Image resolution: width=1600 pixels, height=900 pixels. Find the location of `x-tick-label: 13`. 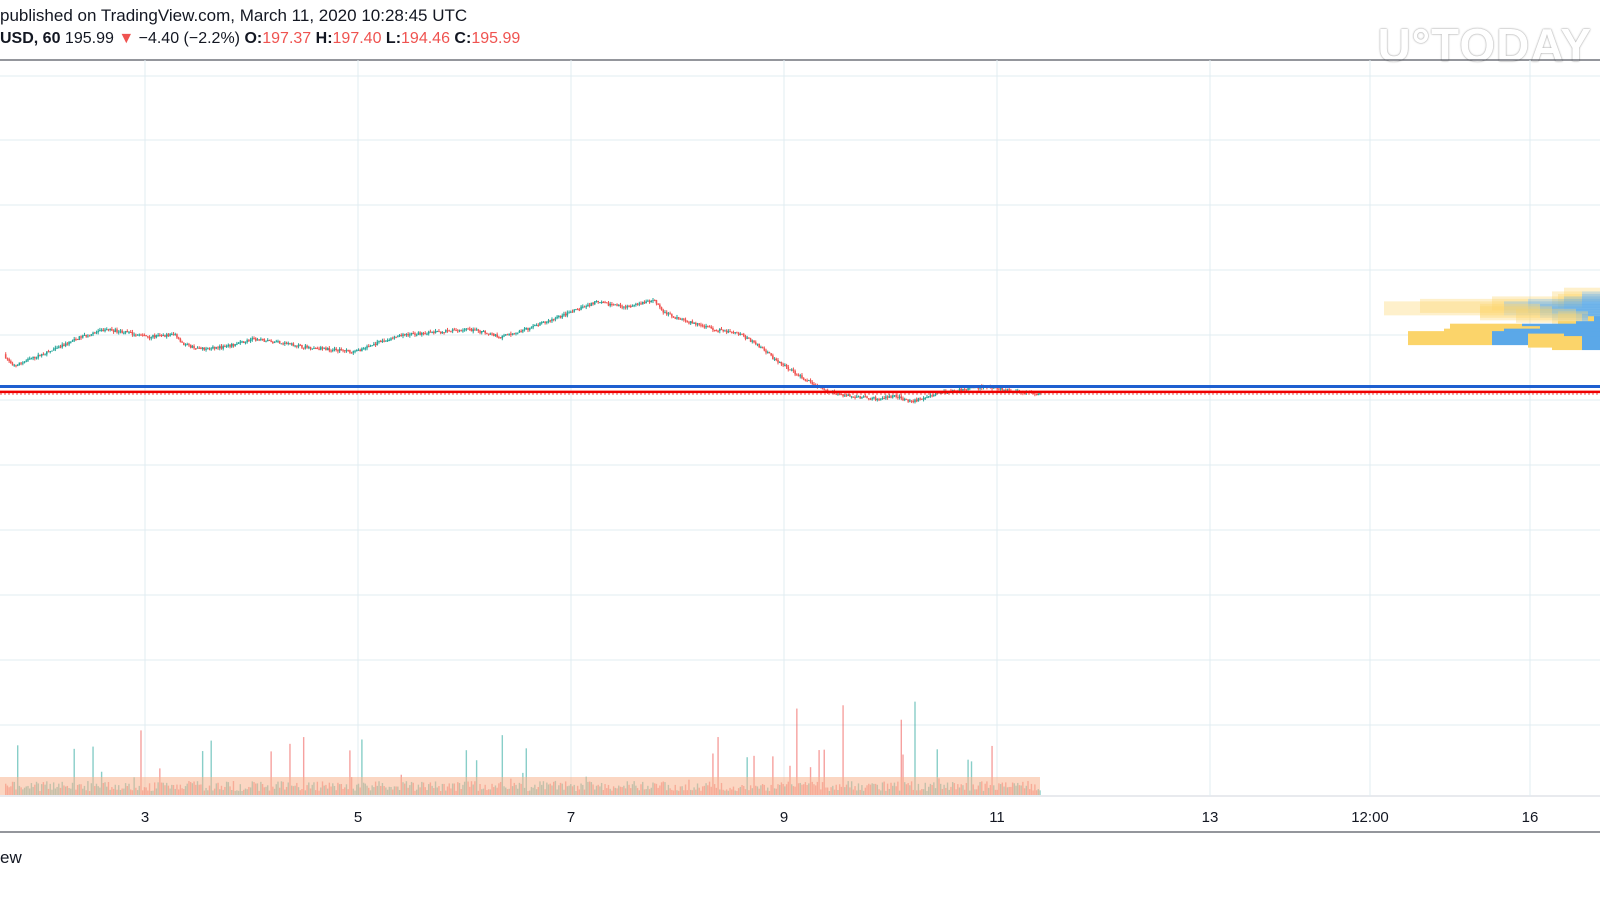

x-tick-label: 13 is located at coordinates (1210, 817).